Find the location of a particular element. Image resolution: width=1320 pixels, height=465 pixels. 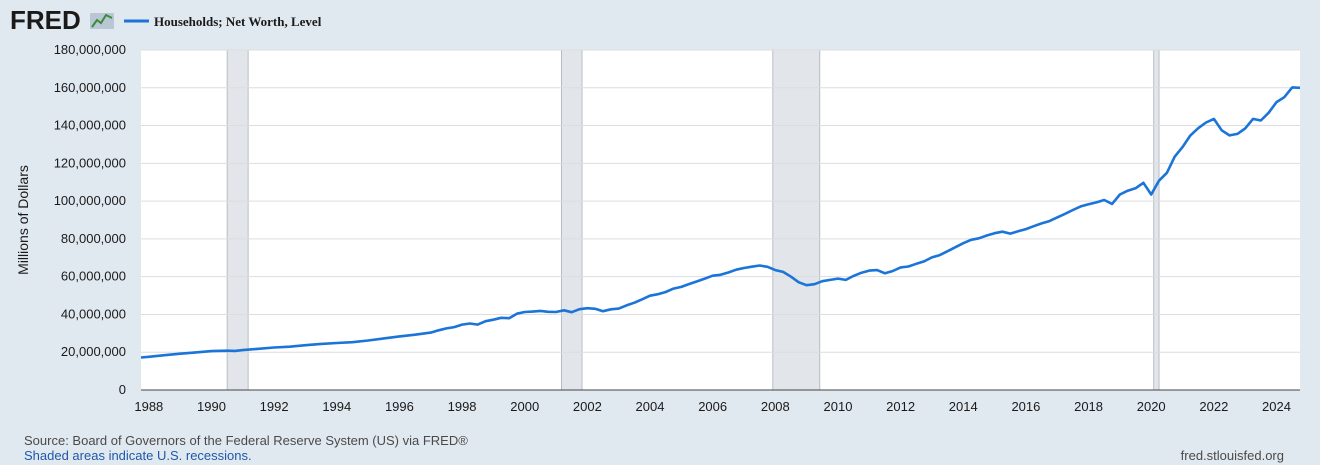

x-tick-label: 1988 is located at coordinates (148, 406).